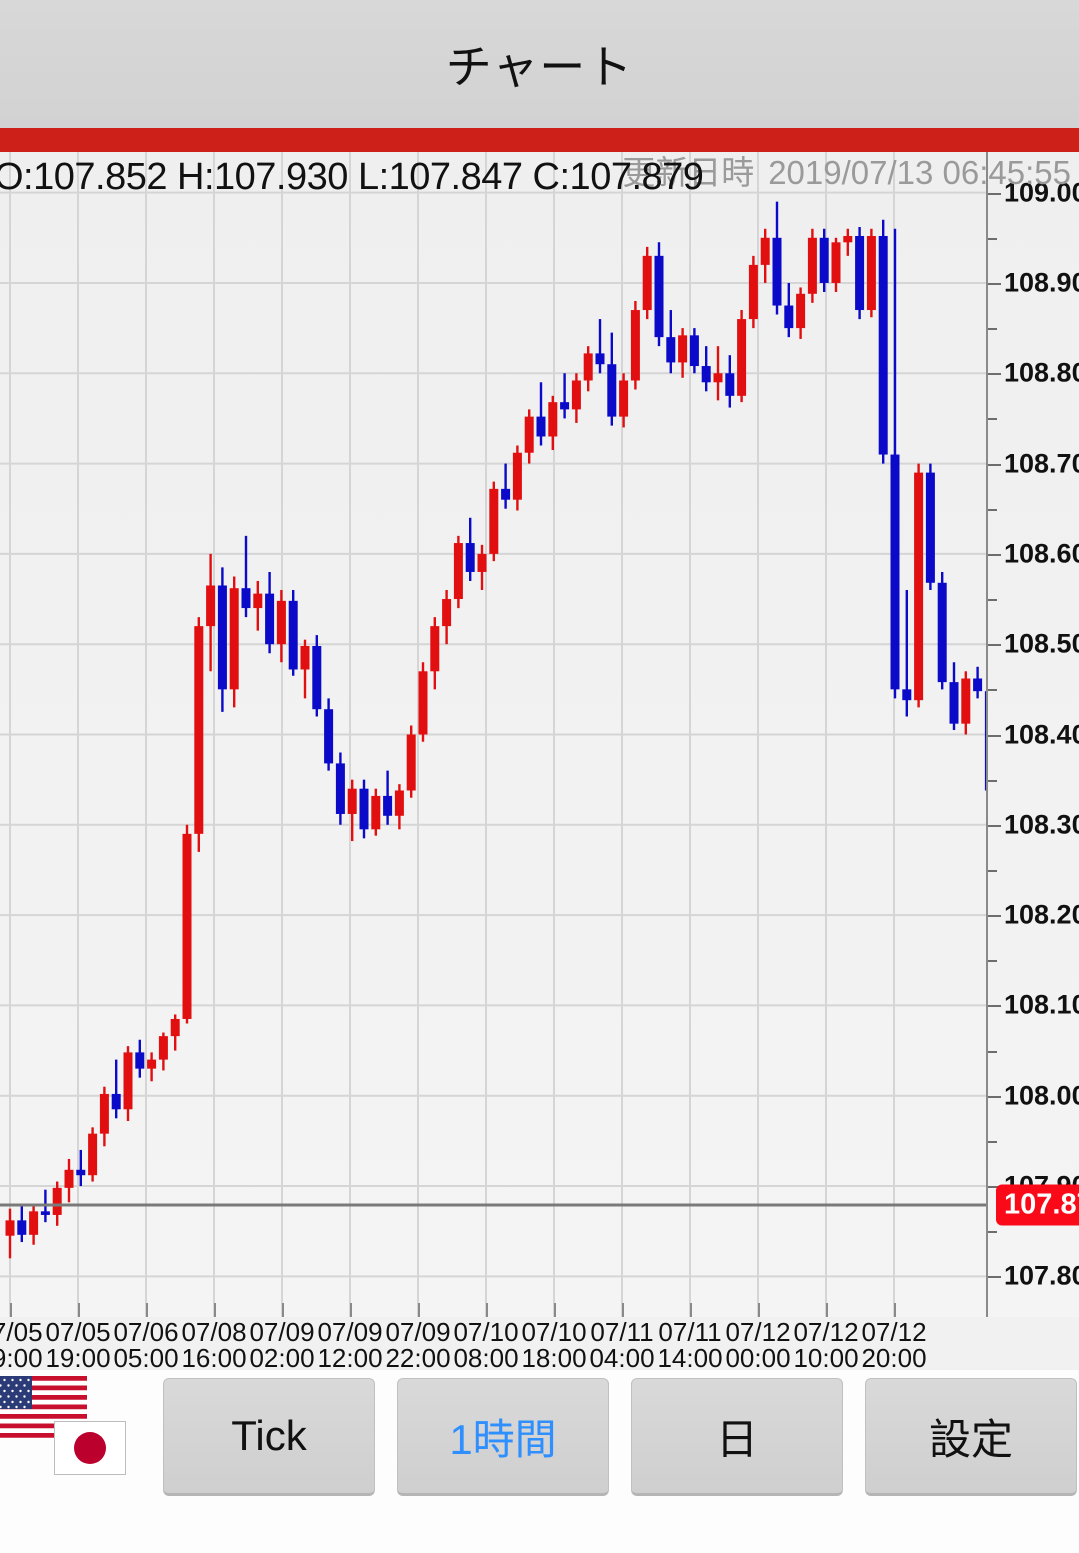 The width and height of the screenshot is (1079, 1553). What do you see at coordinates (1041, 1095) in the screenshot?
I see `price-tick-label: 108.000` at bounding box center [1041, 1095].